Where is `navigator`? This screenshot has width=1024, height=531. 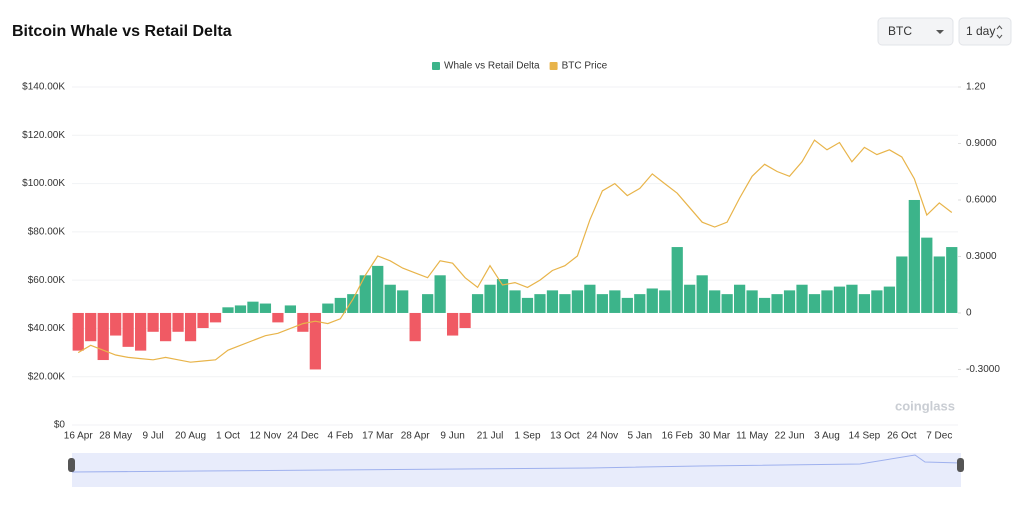
navigator is located at coordinates (516, 470).